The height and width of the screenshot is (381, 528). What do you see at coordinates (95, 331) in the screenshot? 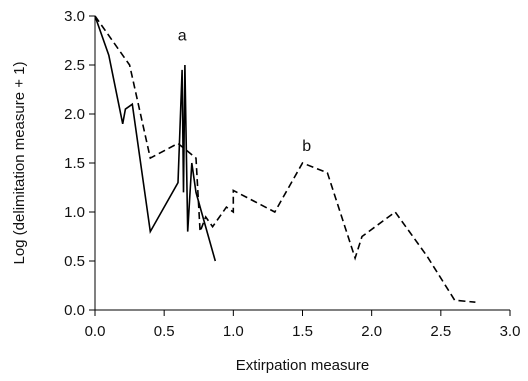
I see `x-tick-label: 0.0` at bounding box center [95, 331].